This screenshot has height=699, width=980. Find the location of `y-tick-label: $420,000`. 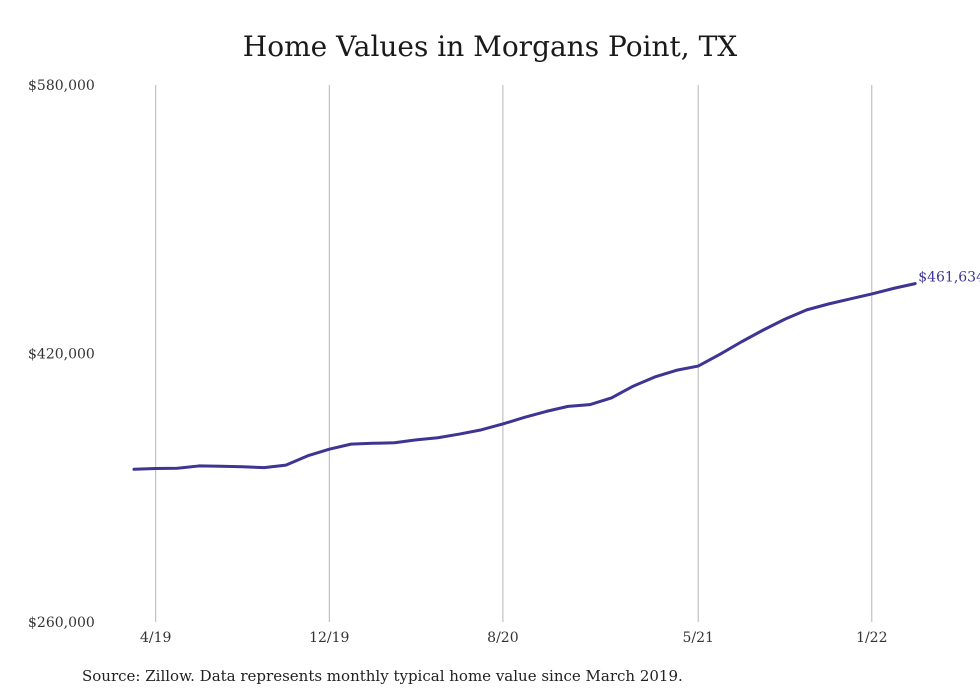

y-tick-label: $420,000 is located at coordinates (61, 355).